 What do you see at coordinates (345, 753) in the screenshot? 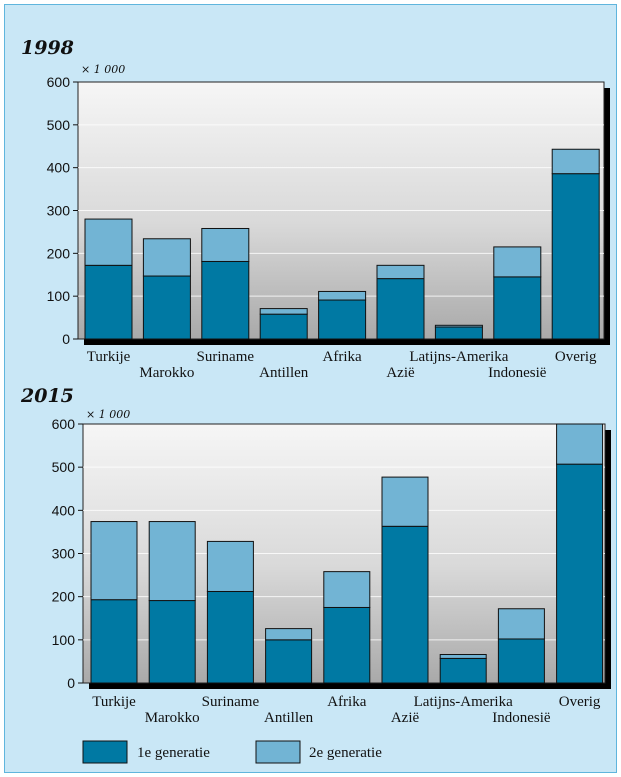
I see `legend-label-second: 2e generatie` at bounding box center [345, 753].